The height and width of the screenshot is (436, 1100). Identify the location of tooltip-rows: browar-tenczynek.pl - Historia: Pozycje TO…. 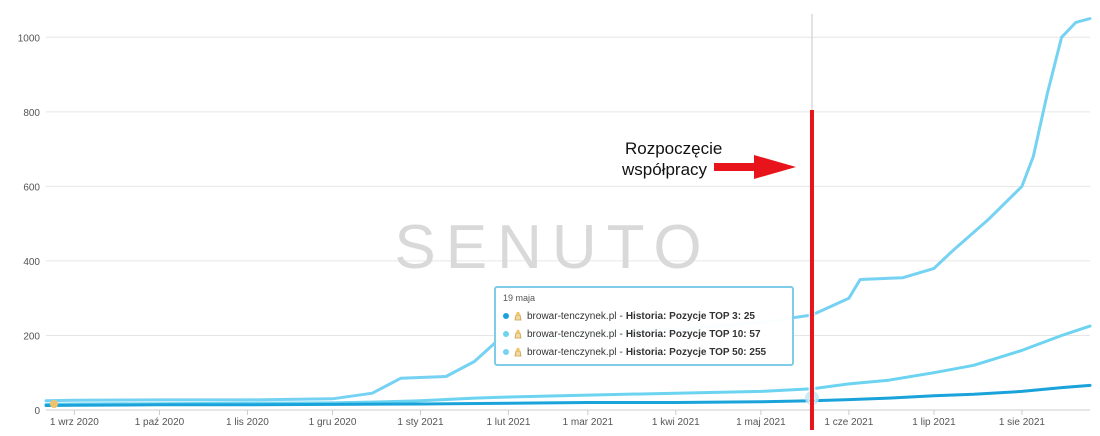
(644, 334).